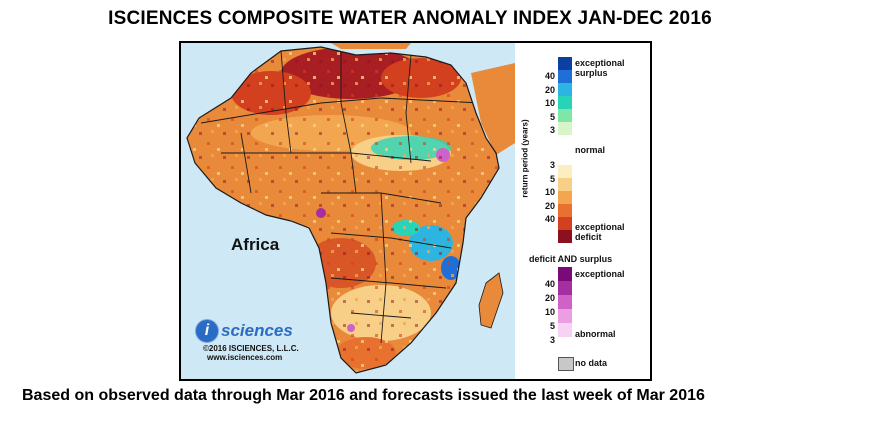  I want to click on legend-surplus-tick: 20, so click(549, 89).